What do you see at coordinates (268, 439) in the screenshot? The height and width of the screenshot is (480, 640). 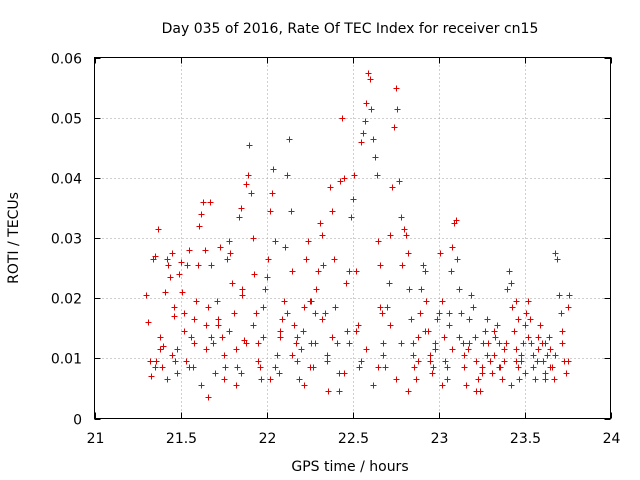 I see `x-tick-label: 22` at bounding box center [268, 439].